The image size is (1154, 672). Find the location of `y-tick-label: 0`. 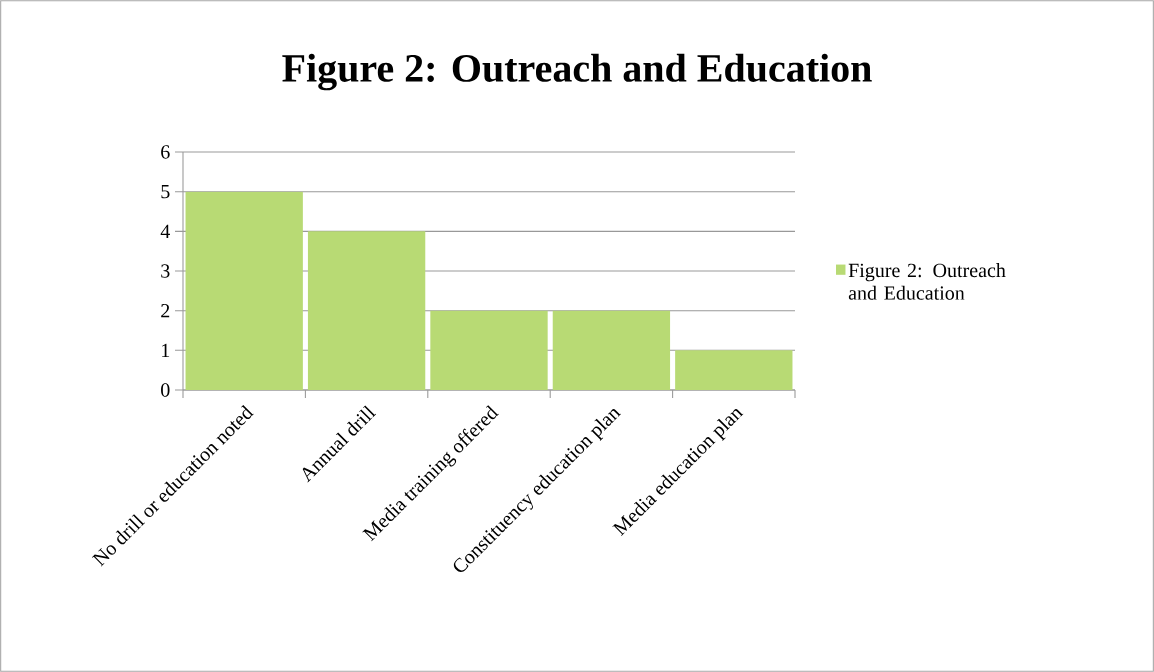

y-tick-label: 0 is located at coordinates (165, 390).